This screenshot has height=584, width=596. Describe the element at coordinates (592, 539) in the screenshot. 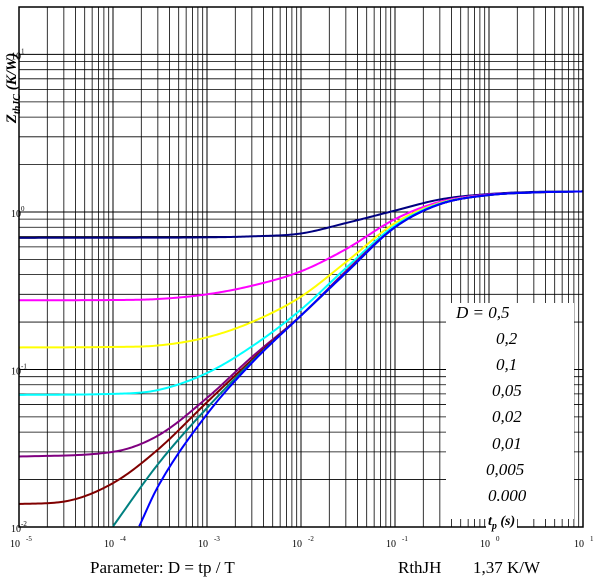

I see `x-tick-exponent: 1` at that location.